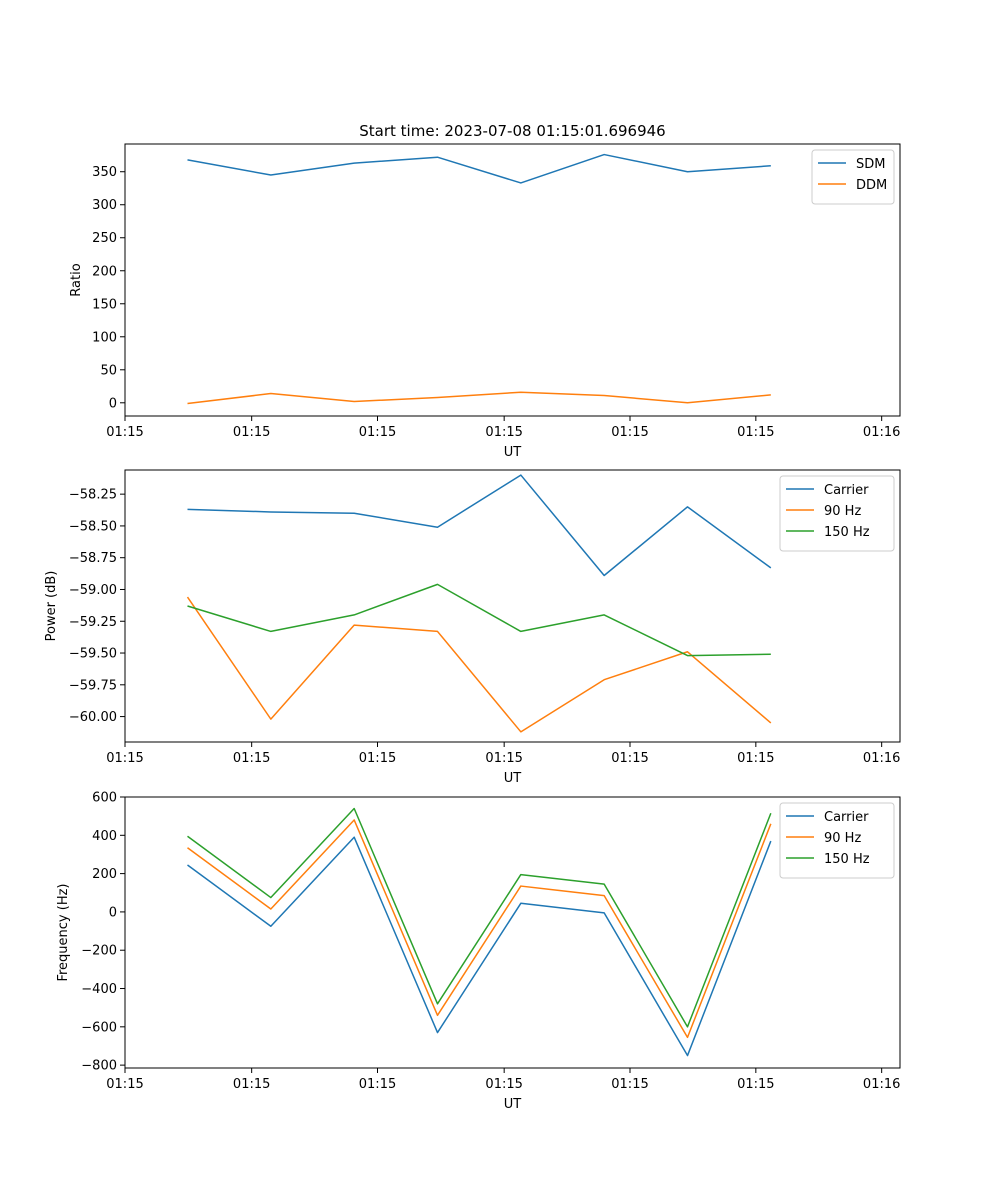  I want to click on y-axis-label: Ratio, so click(76, 279).